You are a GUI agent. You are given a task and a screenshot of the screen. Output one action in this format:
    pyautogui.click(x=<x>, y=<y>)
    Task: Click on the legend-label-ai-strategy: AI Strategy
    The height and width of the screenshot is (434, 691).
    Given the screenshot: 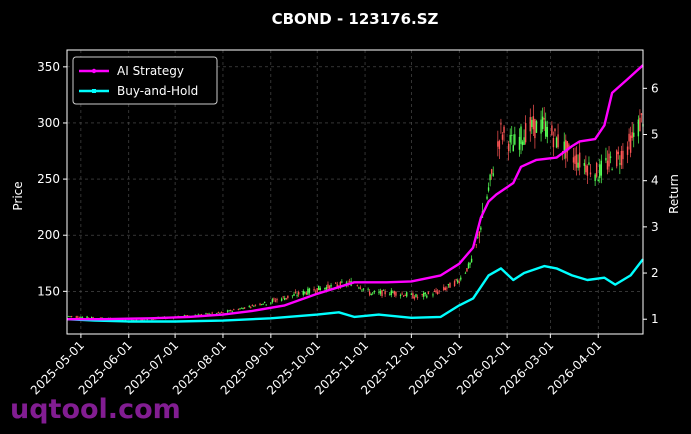 What is the action you would take?
    pyautogui.click(x=150, y=71)
    